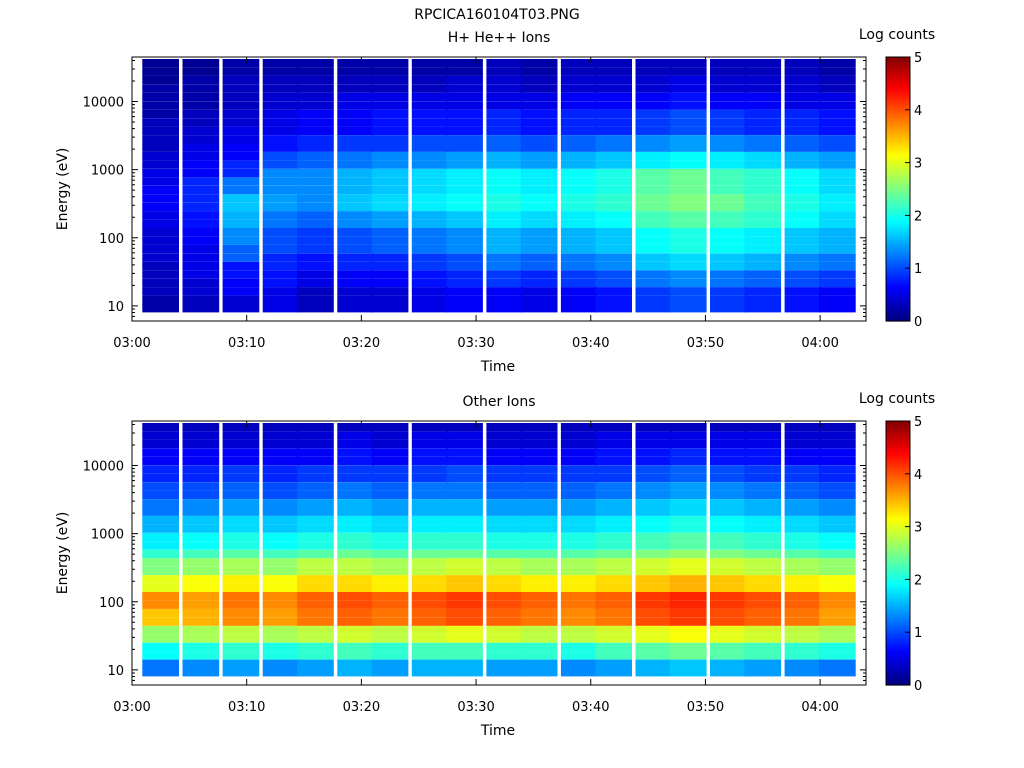  I want to click on x-tick-label: 03:50, so click(705, 343).